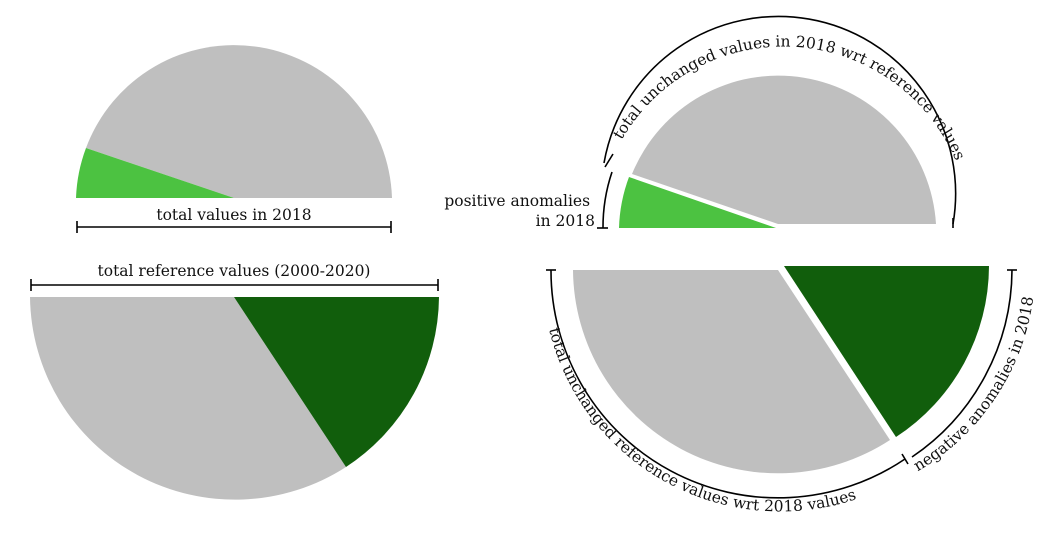 The image size is (1062, 549). I want to click on bottom-right-semicircle, so click(781, 370).